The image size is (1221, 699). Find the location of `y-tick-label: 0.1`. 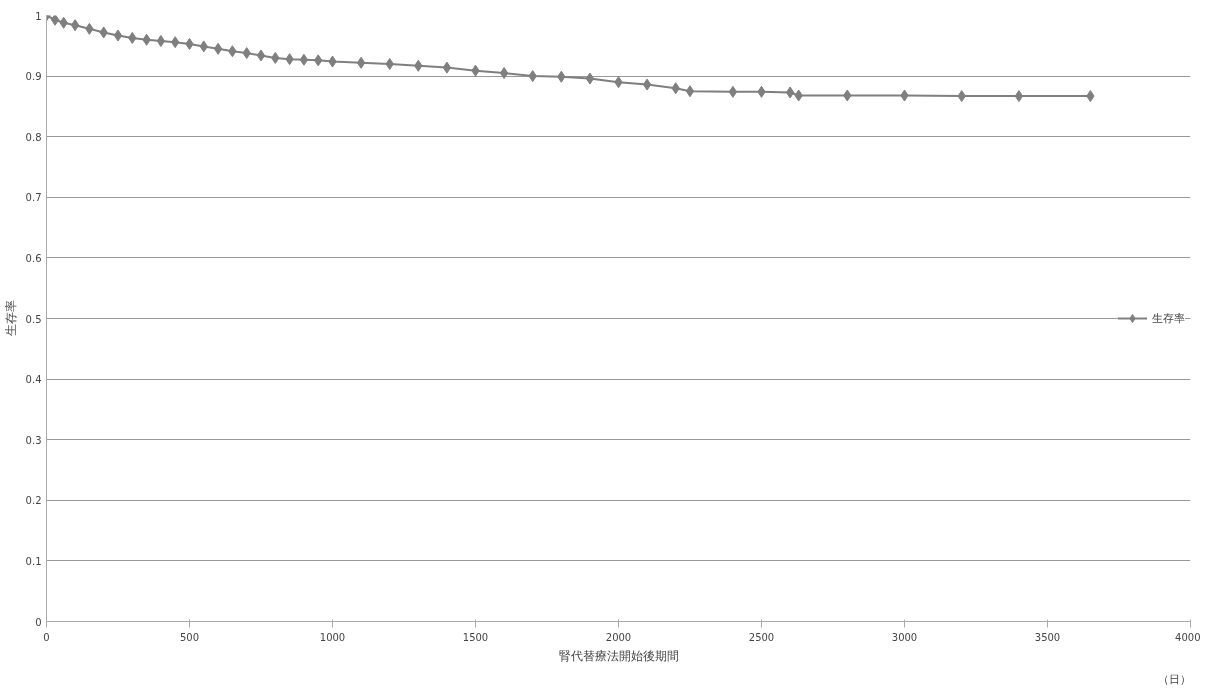

y-tick-label: 0.1 is located at coordinates (33, 561).